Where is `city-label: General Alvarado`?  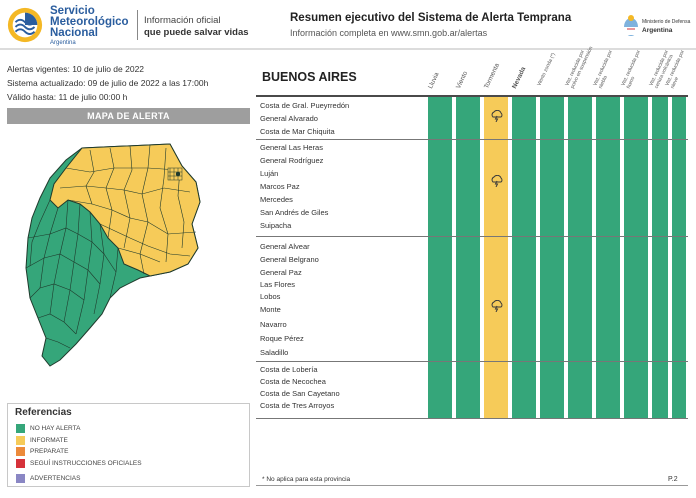
city-label: General Alvarado is located at coordinates (289, 118).